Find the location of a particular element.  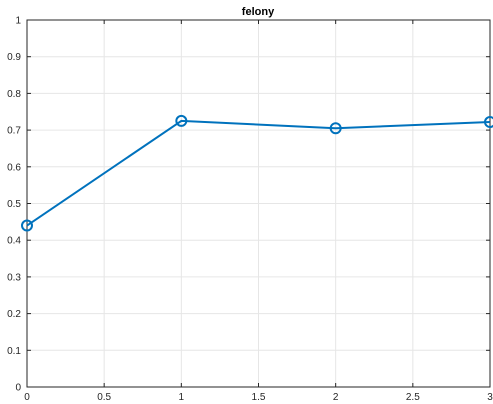

x-tick-label: 3 is located at coordinates (490, 397).